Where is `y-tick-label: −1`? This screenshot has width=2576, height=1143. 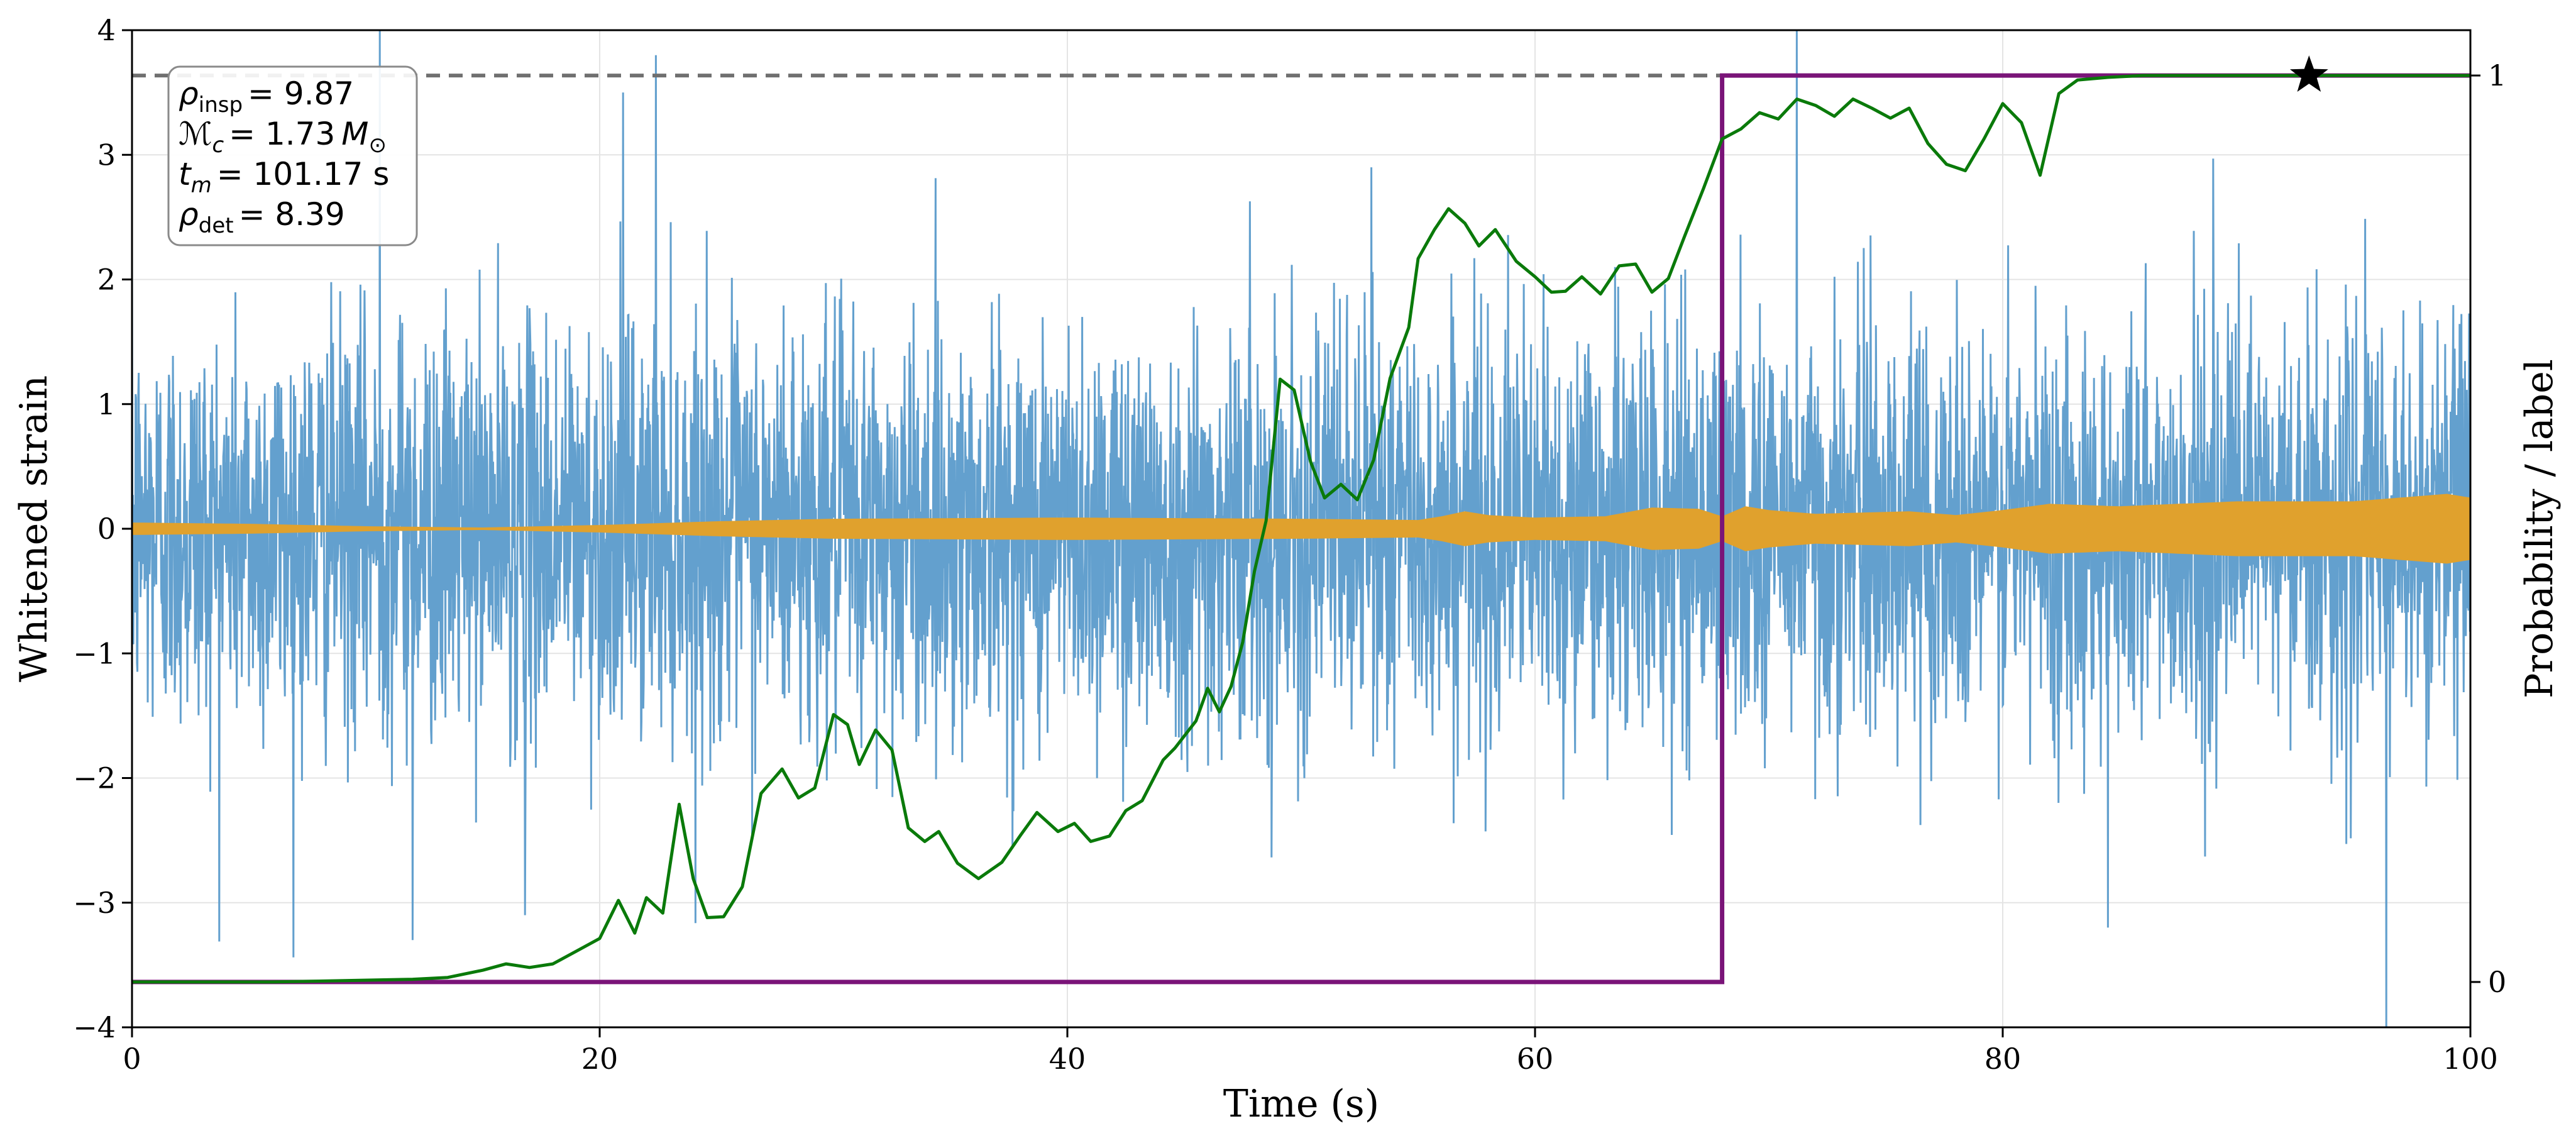 y-tick-label: −1 is located at coordinates (94, 653).